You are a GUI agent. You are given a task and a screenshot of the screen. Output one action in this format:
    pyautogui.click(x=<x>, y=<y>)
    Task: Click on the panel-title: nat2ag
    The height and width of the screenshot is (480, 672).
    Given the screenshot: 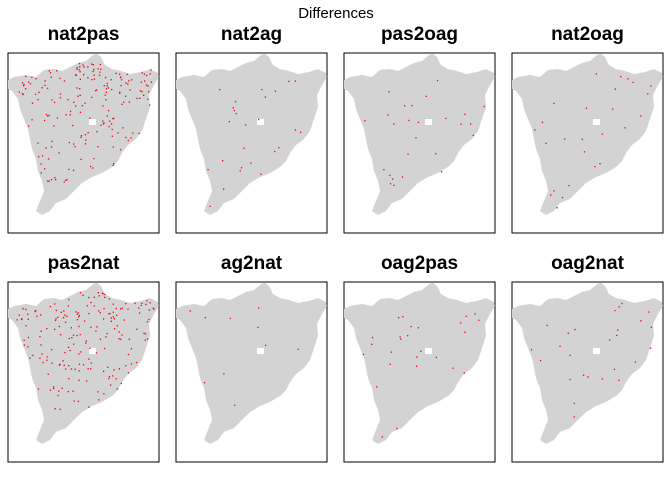 What is the action you would take?
    pyautogui.click(x=251, y=34)
    